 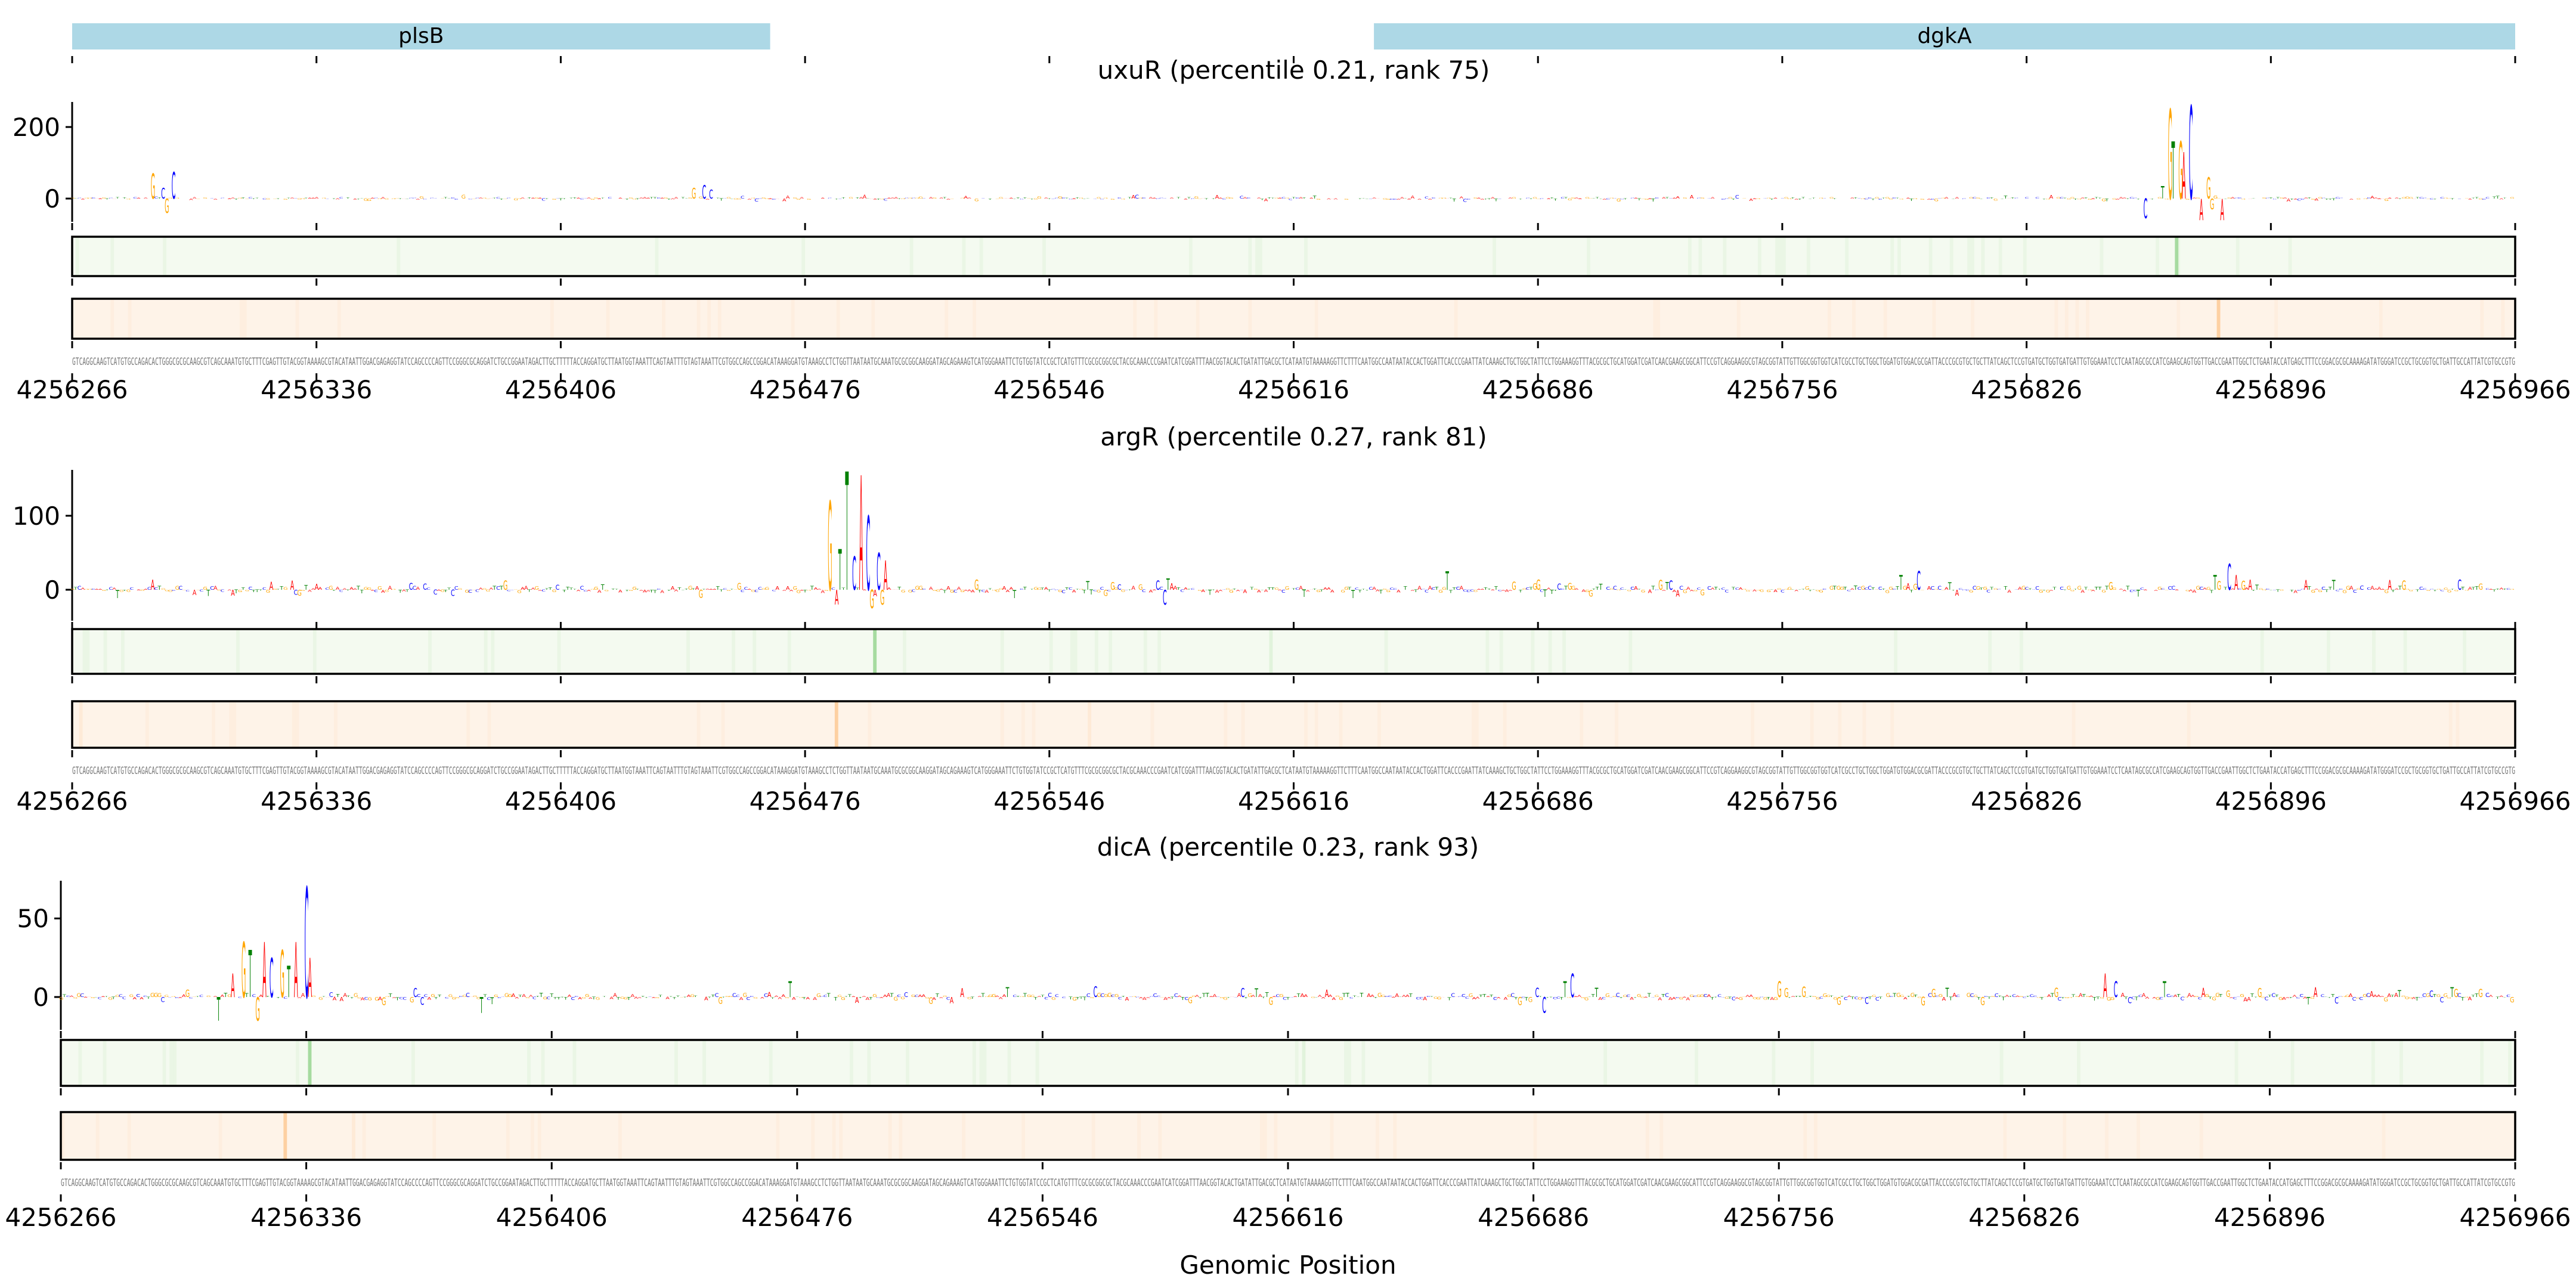 I want to click on orange-heatmap-highlight, so click(x=2219, y=319).